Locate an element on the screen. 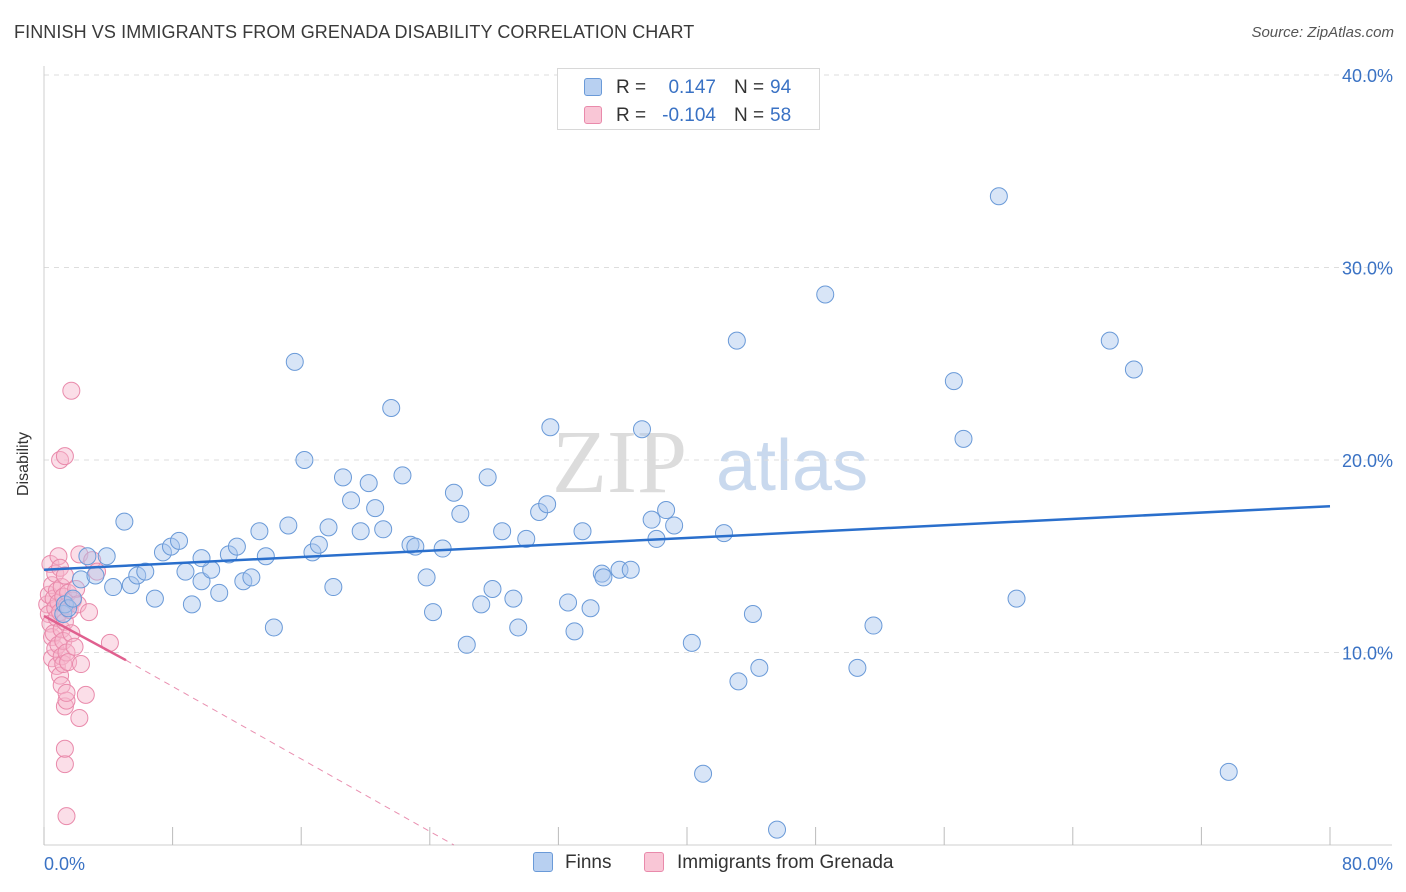 The width and height of the screenshot is (1406, 892). x-tick-labels: 0.0% 80.0% is located at coordinates (718, 864).